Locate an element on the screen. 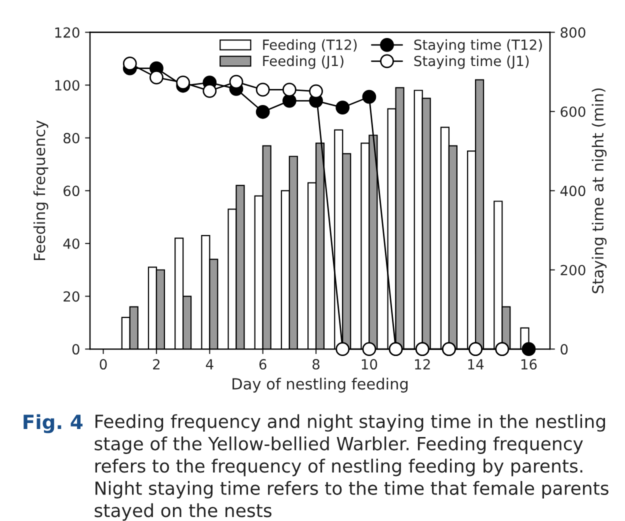  x-tick-label: 0 is located at coordinates (103, 364).